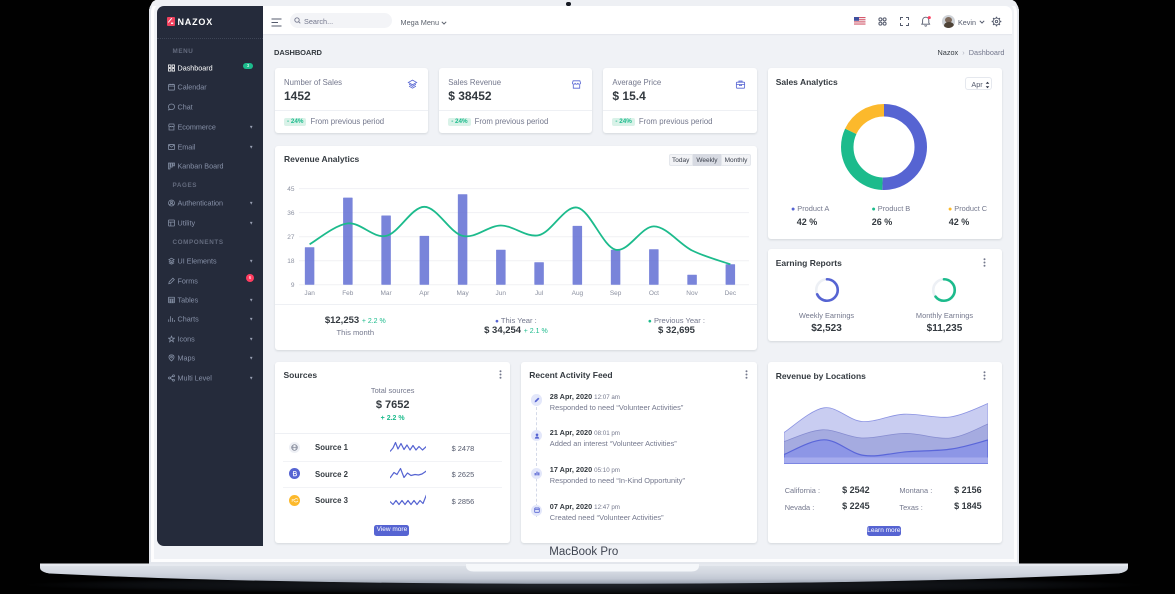 This screenshot has width=1175, height=594. Describe the element at coordinates (291, 237) in the screenshot. I see `svg-text: 27` at that location.